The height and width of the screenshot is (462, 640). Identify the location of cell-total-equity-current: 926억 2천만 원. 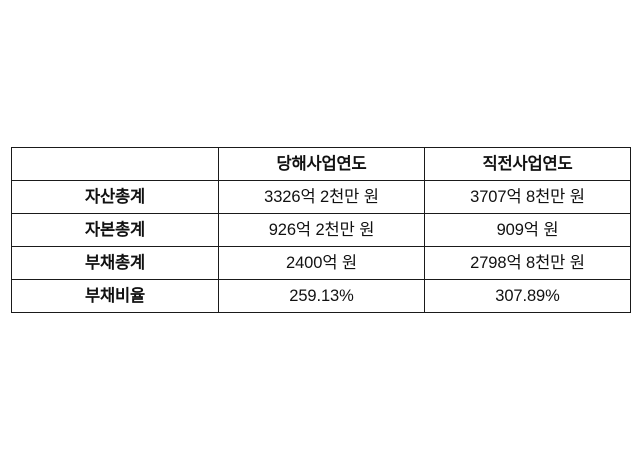
(321, 230).